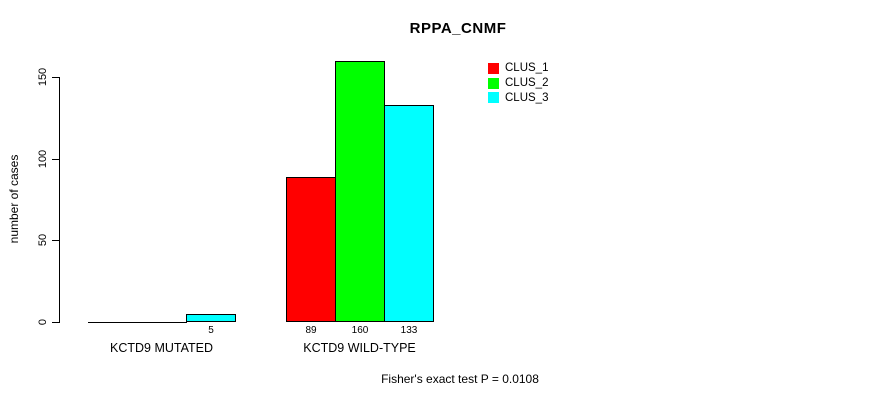 The width and height of the screenshot is (890, 400). What do you see at coordinates (527, 68) in the screenshot?
I see `legend-label: CLUS_1` at bounding box center [527, 68].